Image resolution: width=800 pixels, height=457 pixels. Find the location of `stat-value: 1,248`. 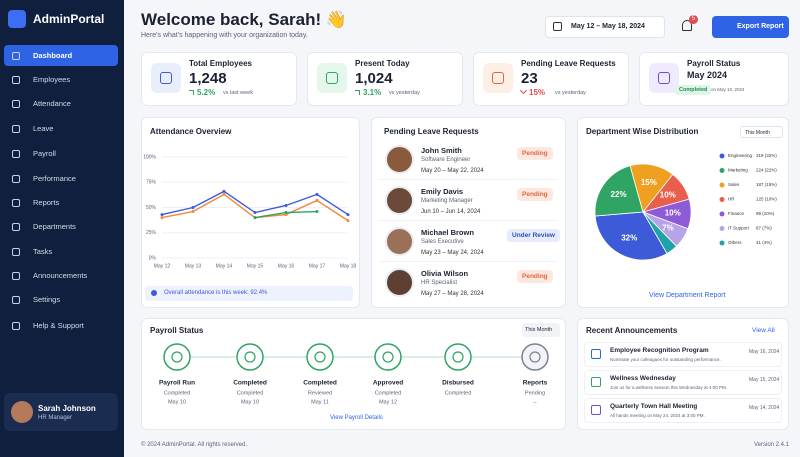

stat-value: 1,248 is located at coordinates (208, 78).